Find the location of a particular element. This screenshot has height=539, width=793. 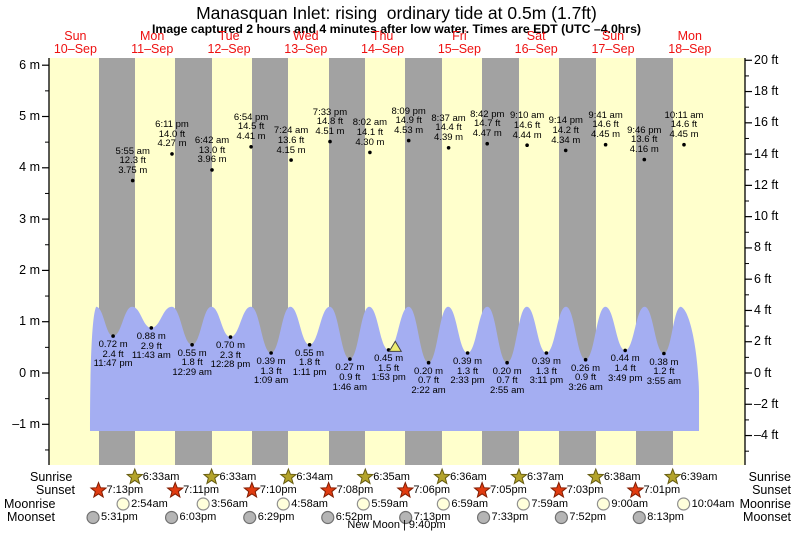

sunset-time: 7:08pm is located at coordinates (355, 490).